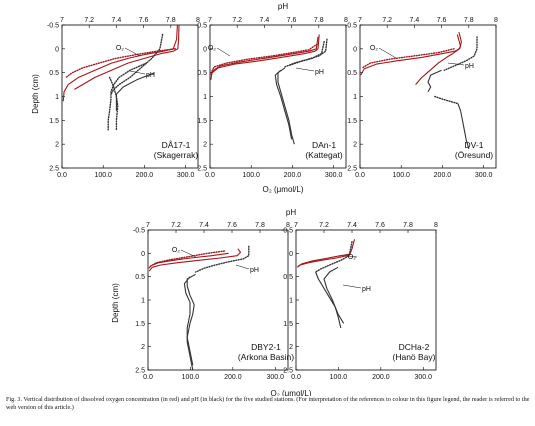 The height and width of the screenshot is (426, 535). I want to click on ph-axis-title-bottom: pH, so click(291, 212).